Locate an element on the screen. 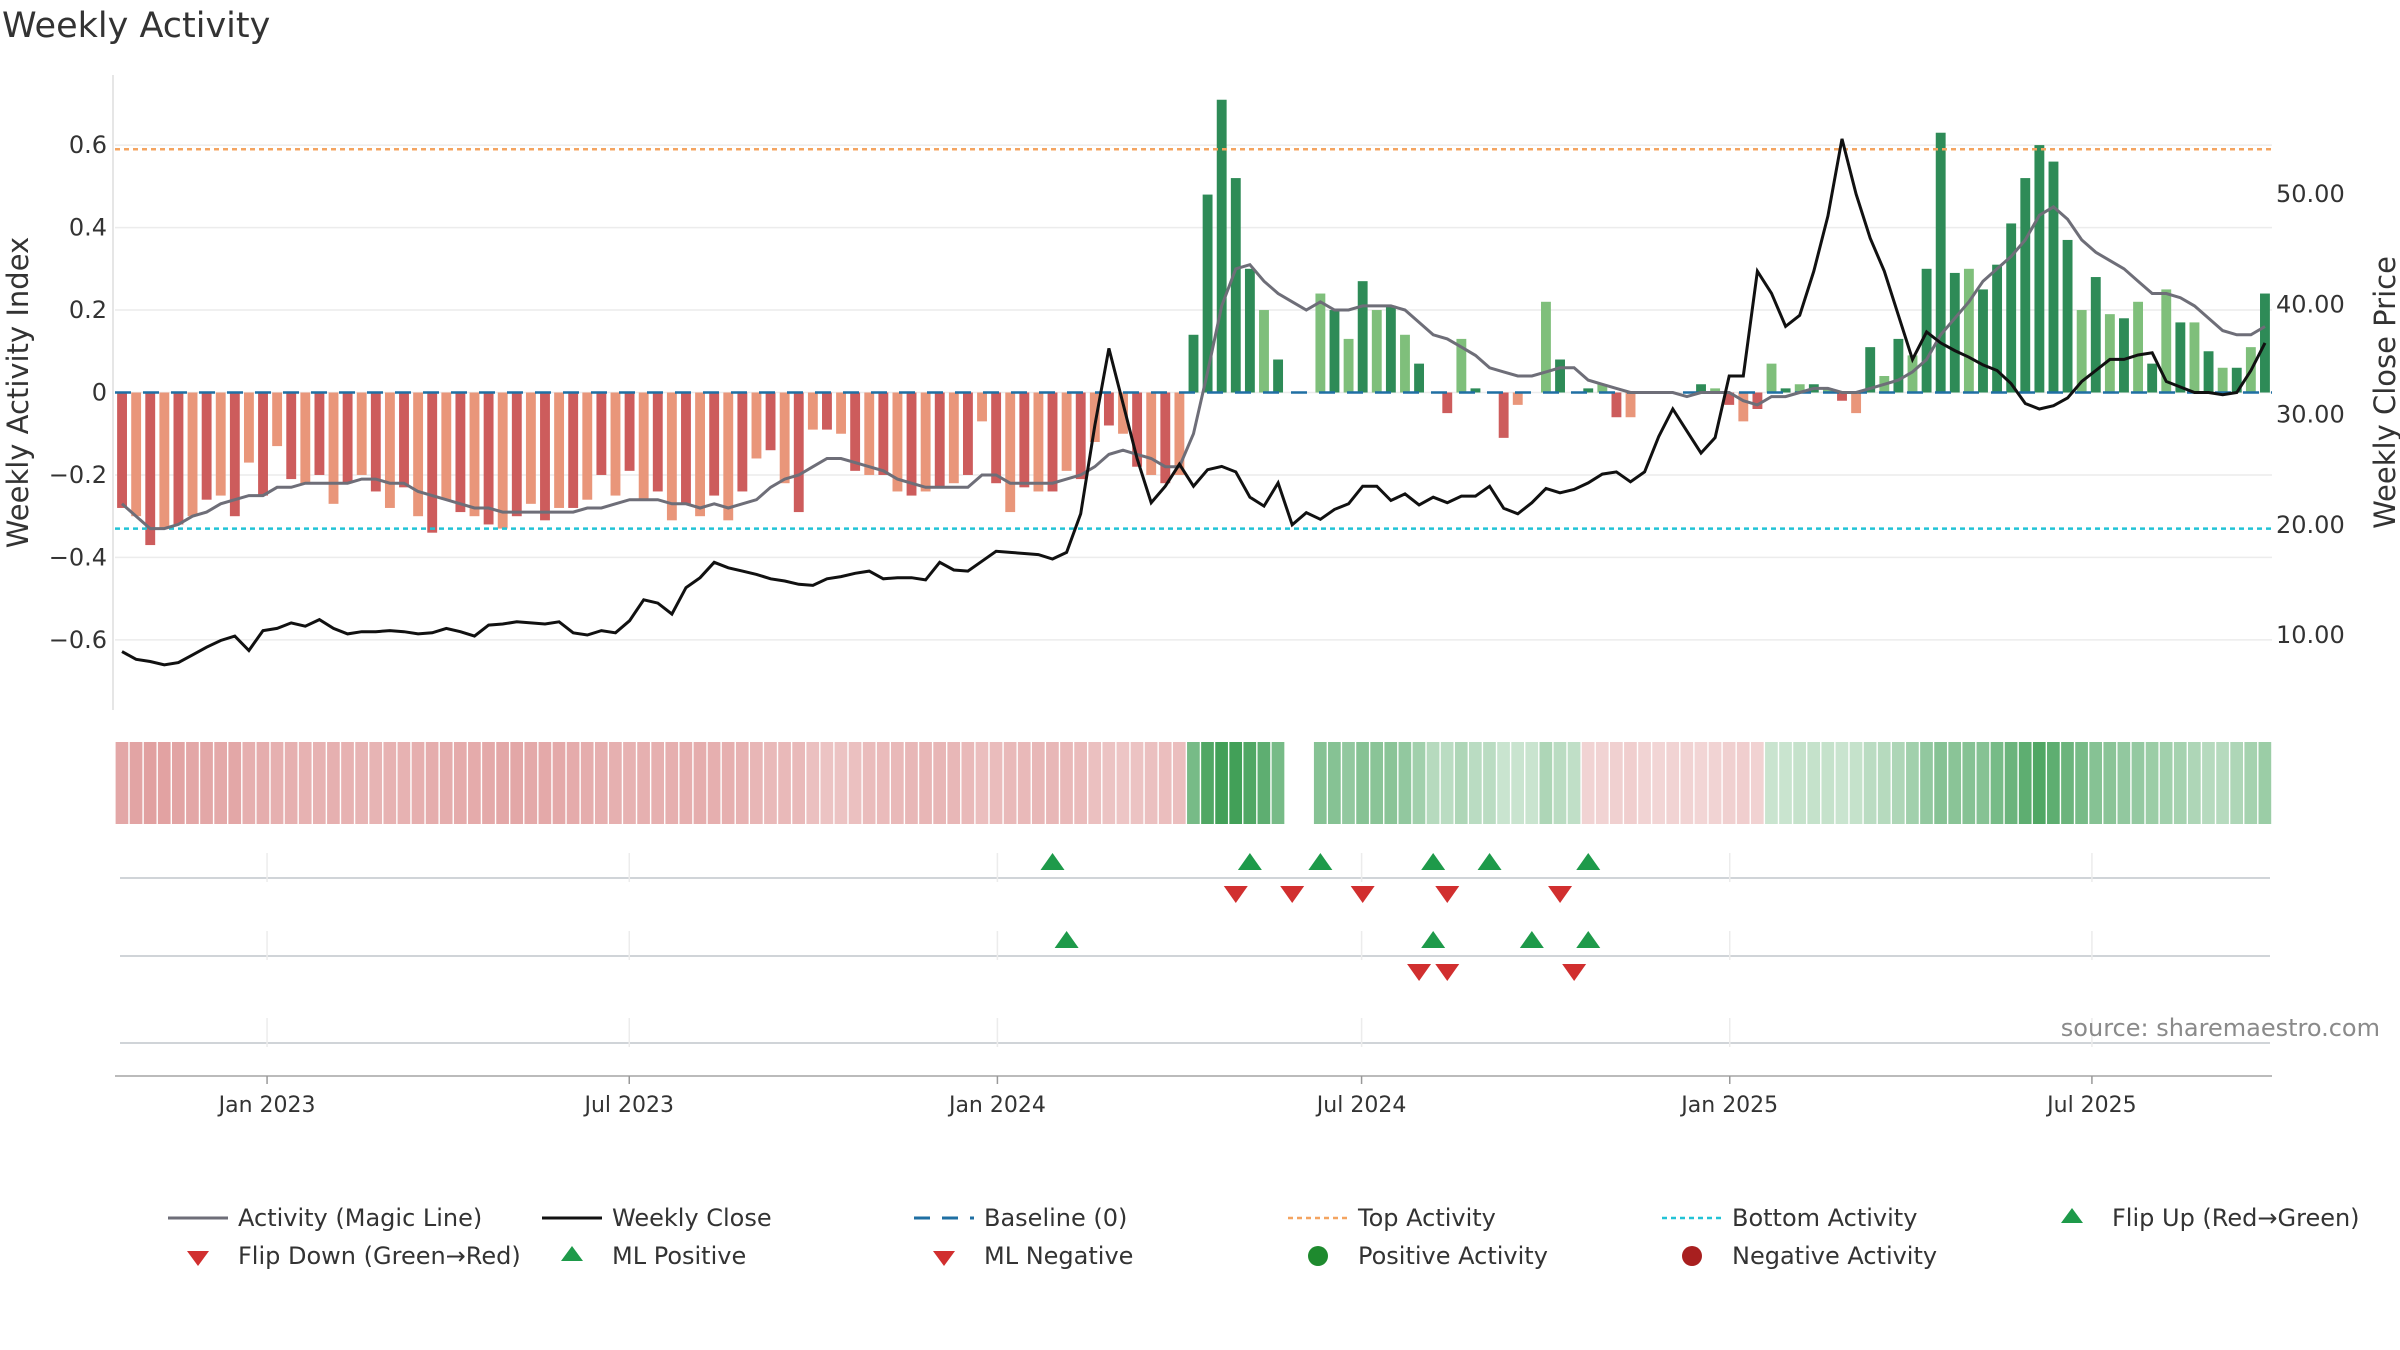 Image resolution: width=2400 pixels, height=1350 pixels. x-tick-label: Jul 2024 is located at coordinates (1361, 1105).